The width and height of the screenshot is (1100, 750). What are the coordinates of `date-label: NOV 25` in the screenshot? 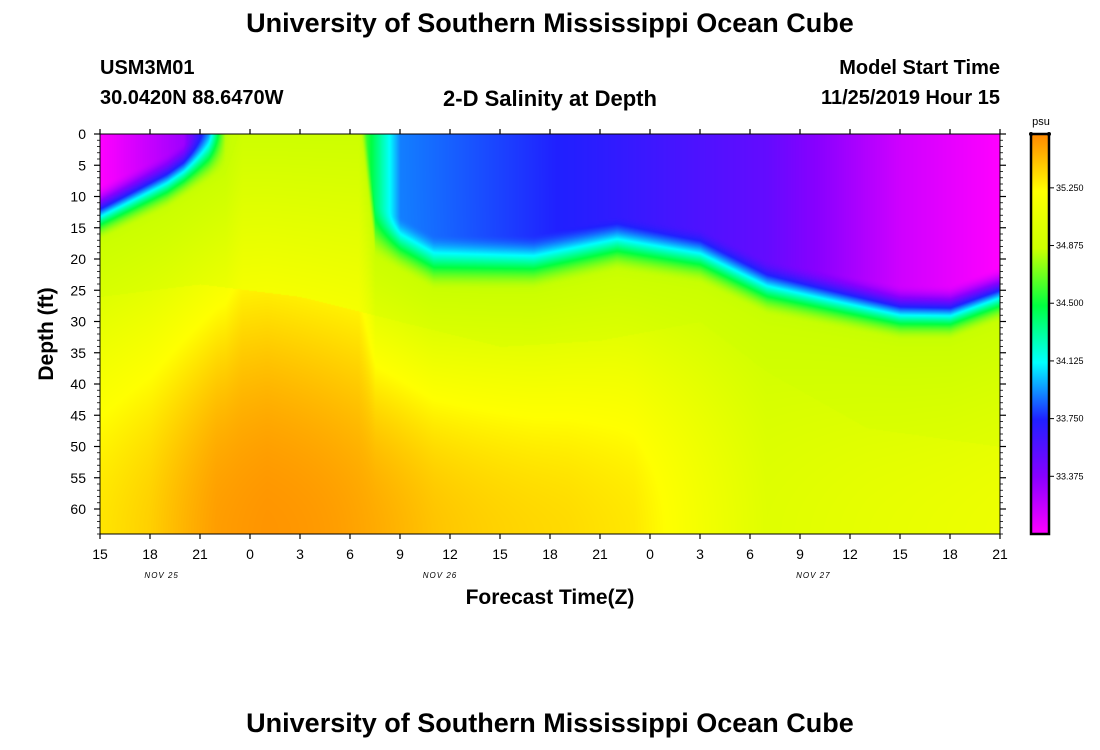 It's located at (161, 575).